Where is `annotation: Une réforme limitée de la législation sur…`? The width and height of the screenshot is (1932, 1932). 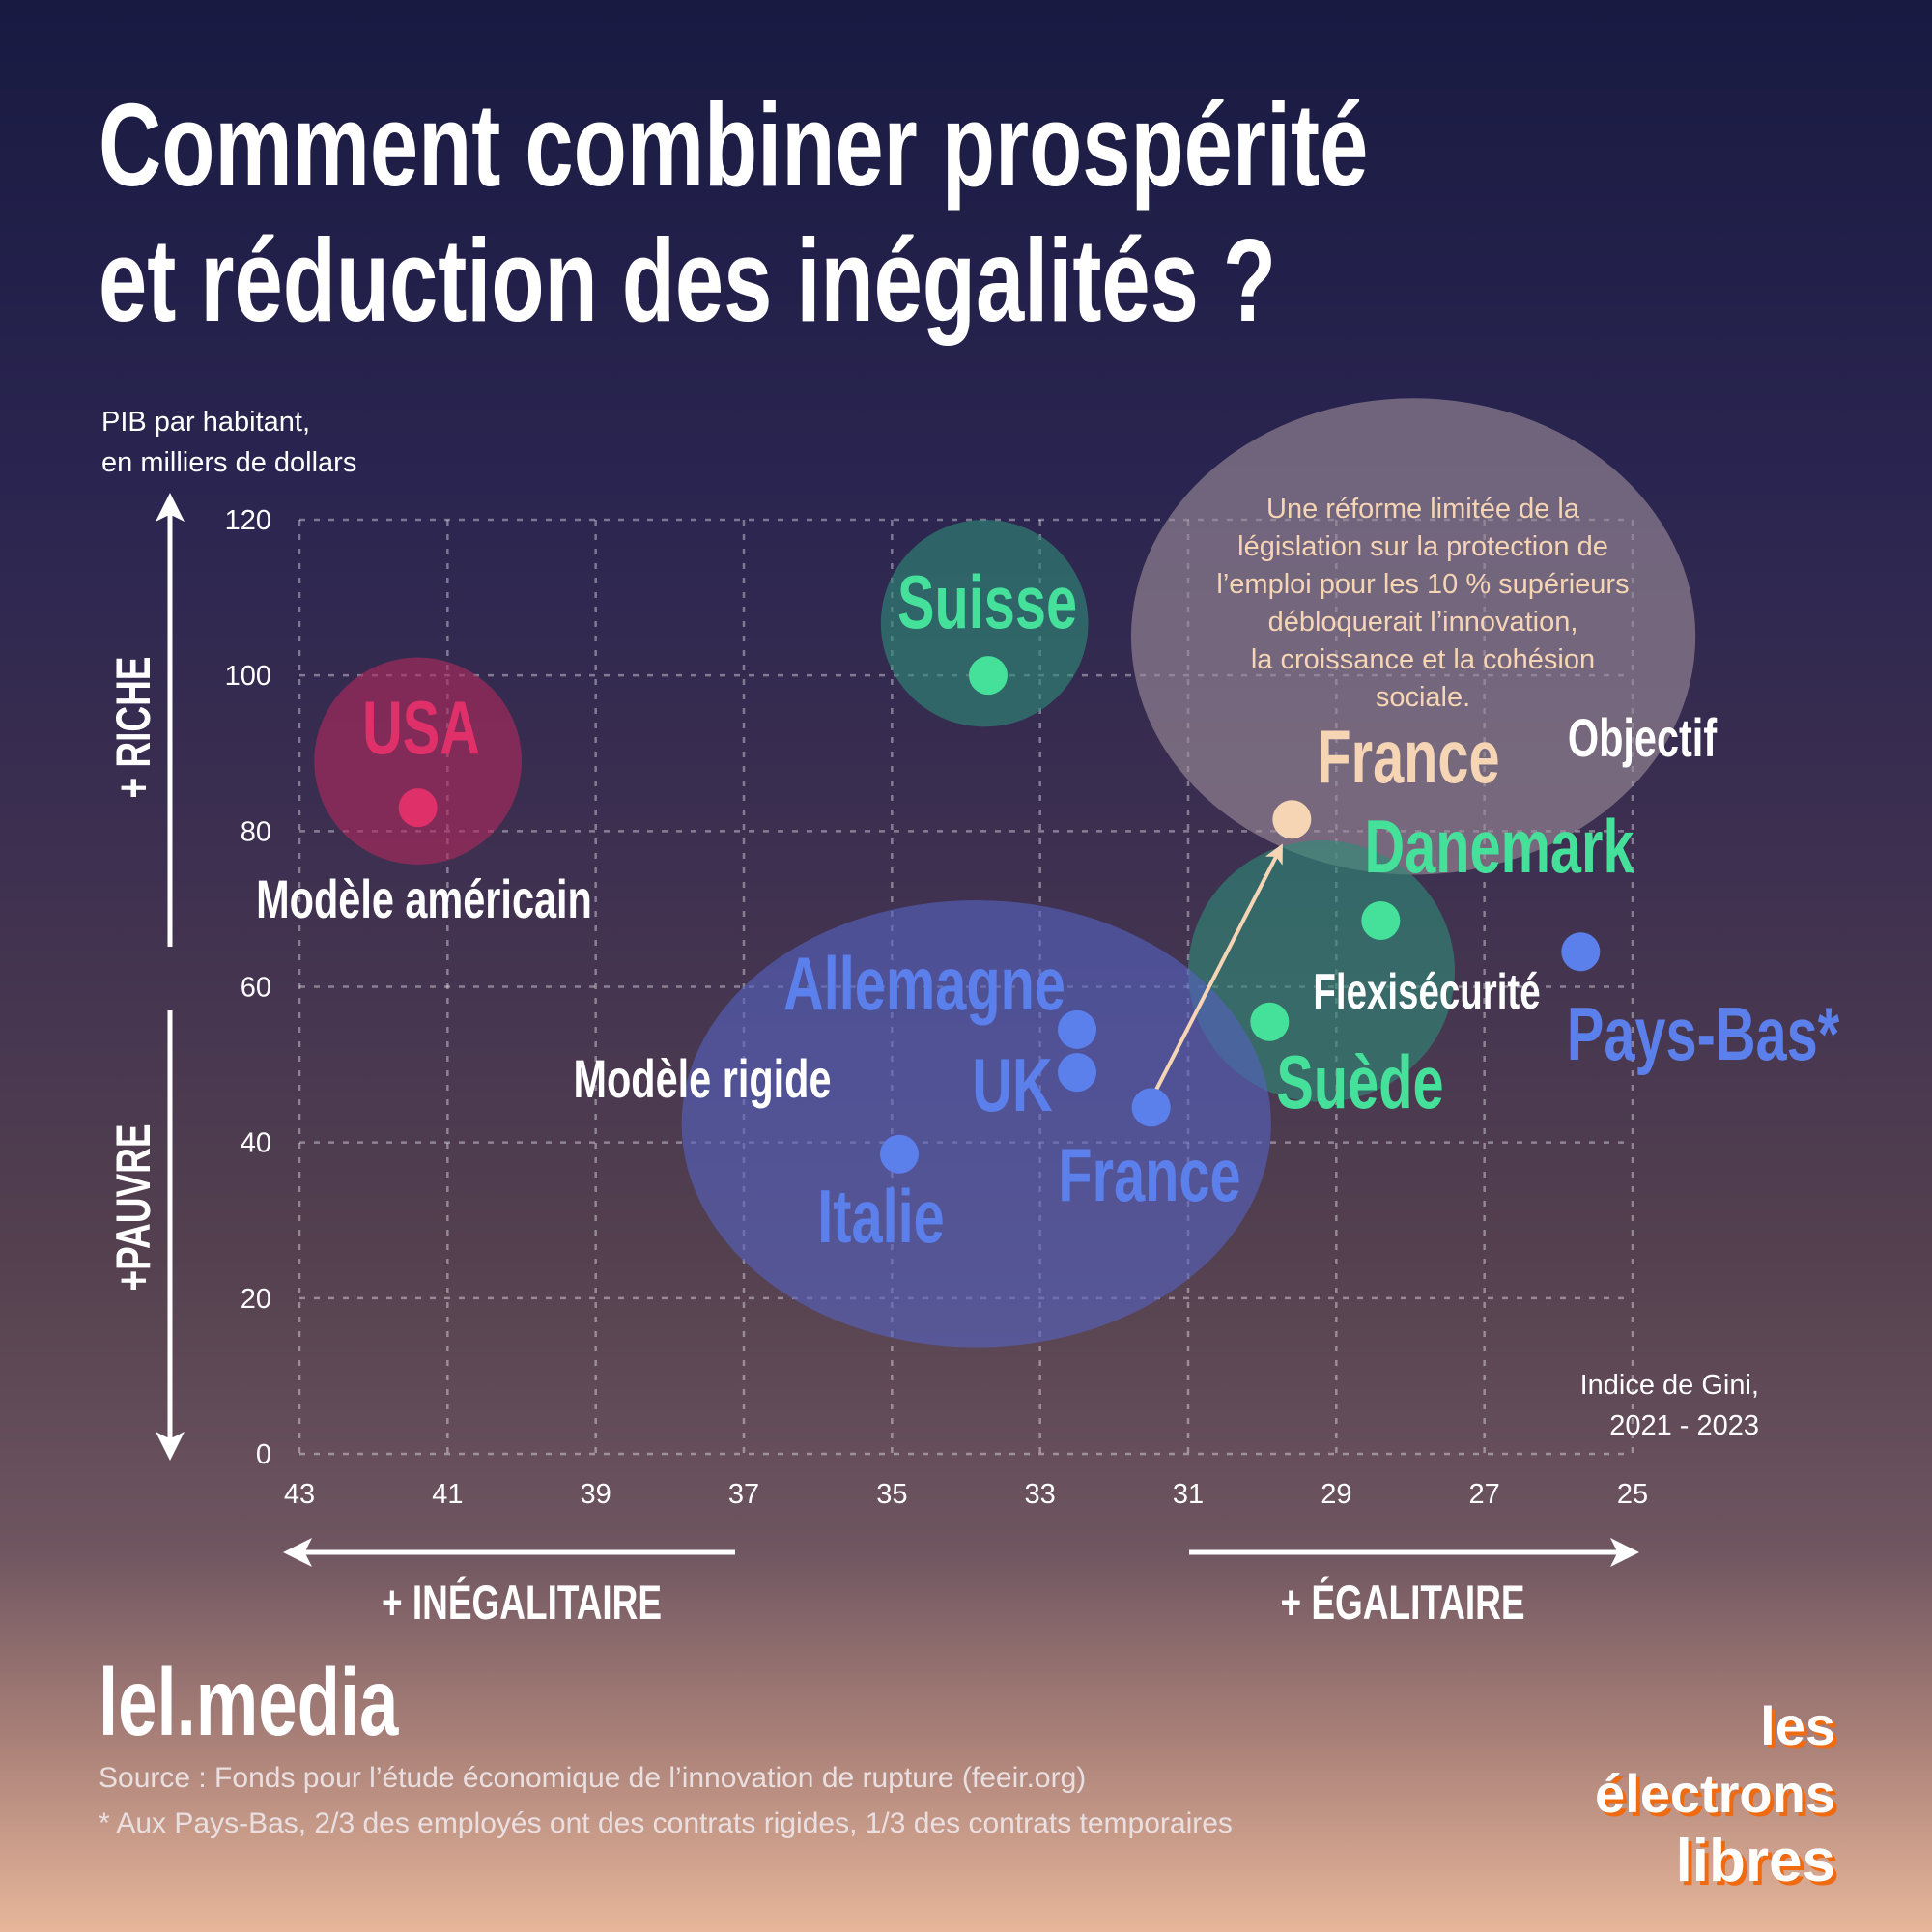
annotation: Une réforme limitée de la législation sur… is located at coordinates (1422, 603).